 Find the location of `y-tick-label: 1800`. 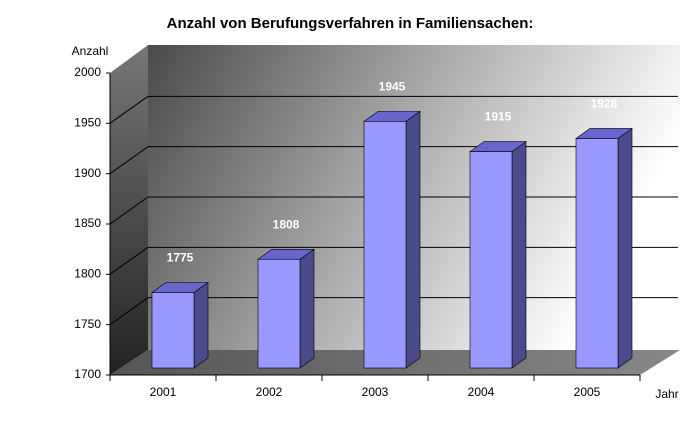

y-tick-label: 1800 is located at coordinates (87, 274).